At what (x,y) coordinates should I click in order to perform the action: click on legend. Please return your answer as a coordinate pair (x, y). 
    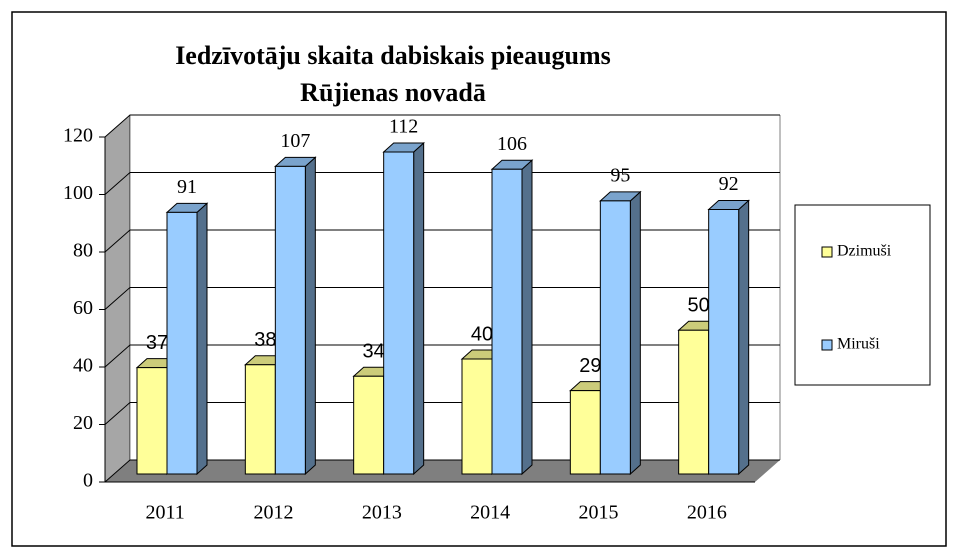
    Looking at the image, I should click on (862, 295).